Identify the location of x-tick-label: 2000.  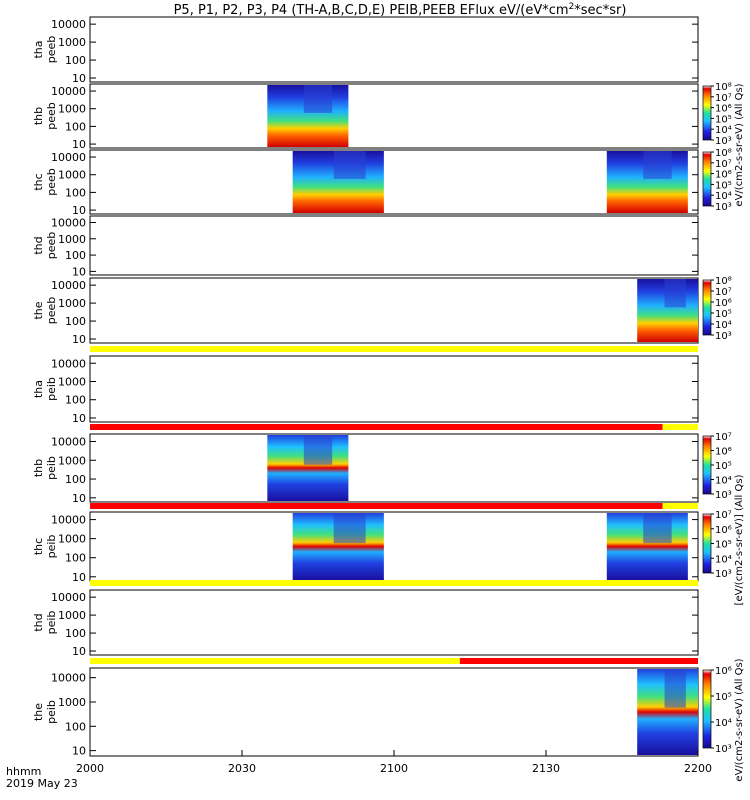
(90, 768).